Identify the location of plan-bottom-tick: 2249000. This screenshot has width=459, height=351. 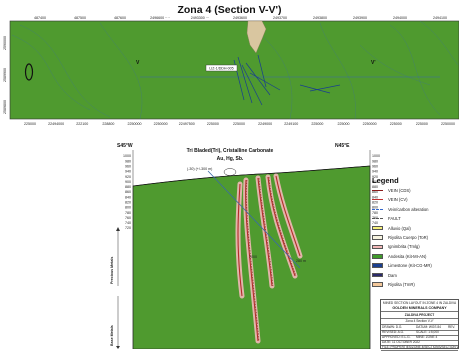
(265, 124).